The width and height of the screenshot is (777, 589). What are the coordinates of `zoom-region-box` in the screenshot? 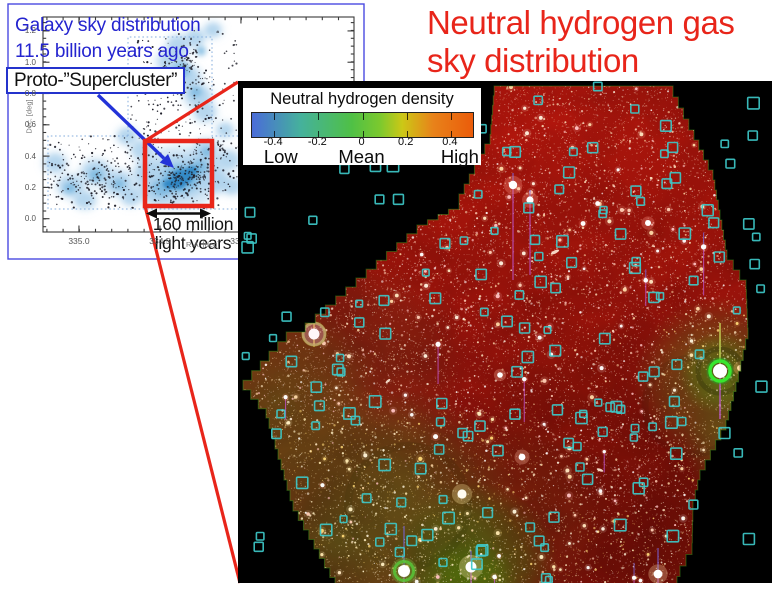 It's located at (178, 173).